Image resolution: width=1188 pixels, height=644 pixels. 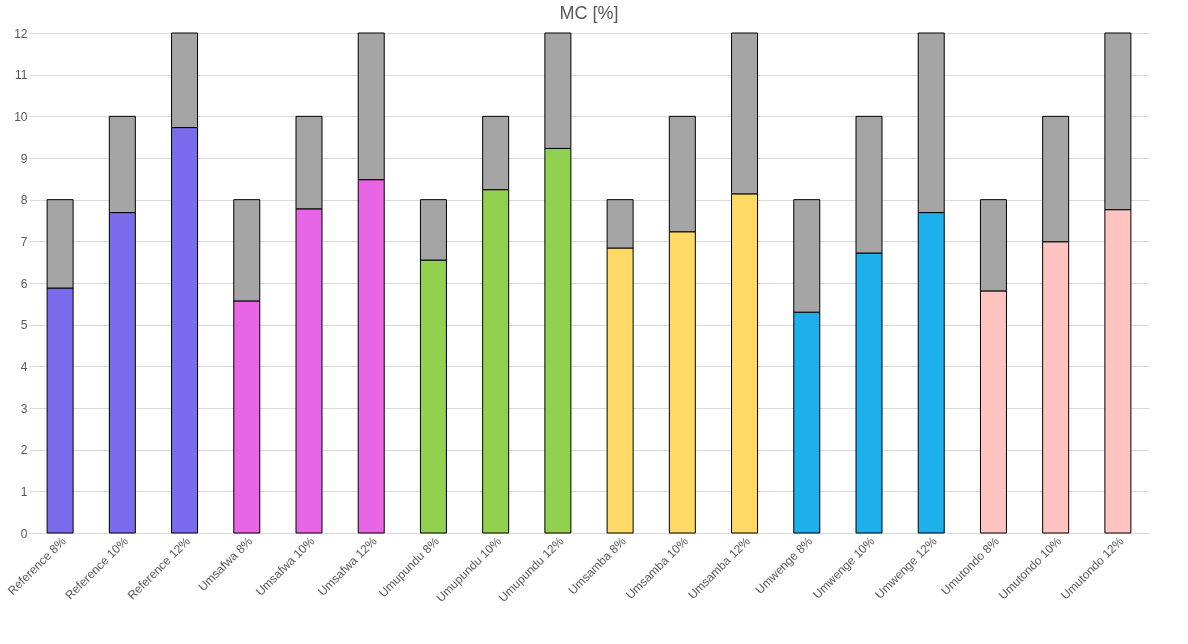 I want to click on y-tick-label: 10, so click(x=21, y=116).